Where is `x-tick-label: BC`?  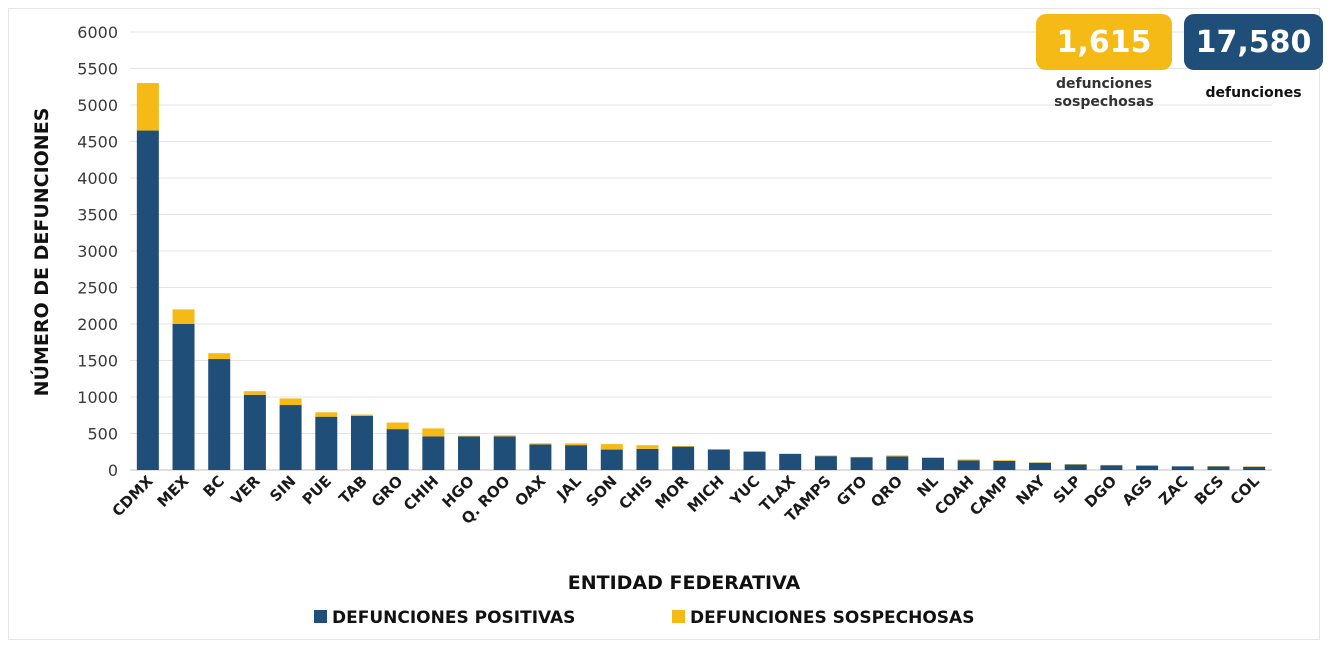 x-tick-label: BC is located at coordinates (213, 486).